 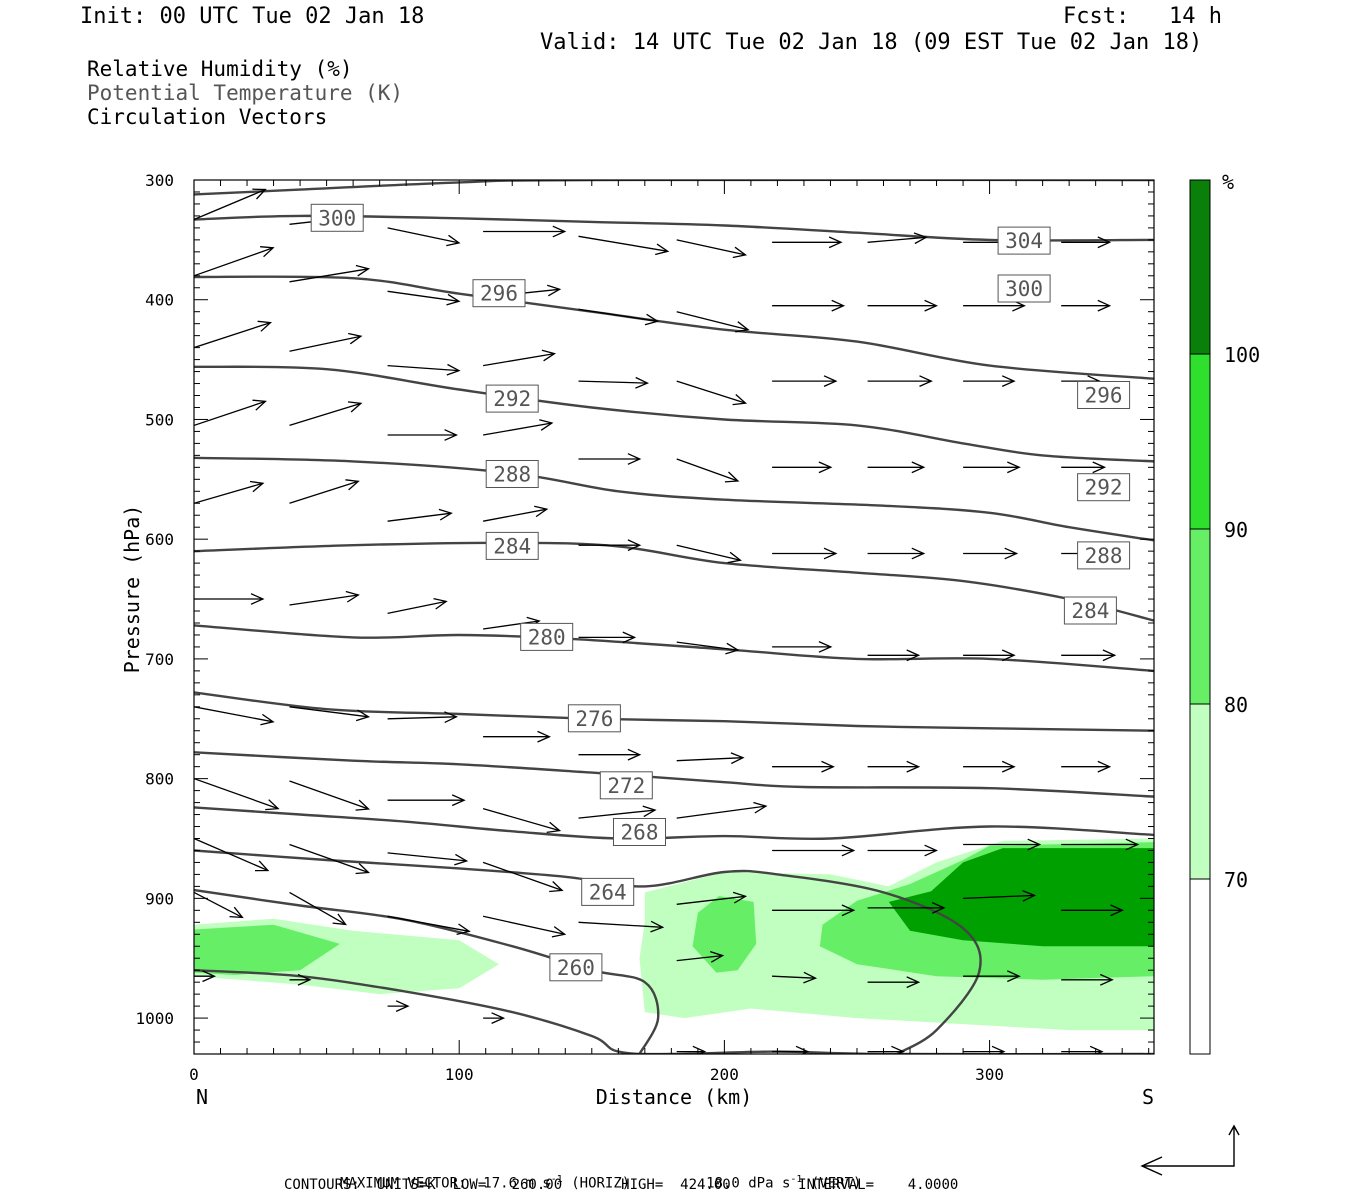 I want to click on theta-label-text: 300, so click(x=1024, y=289).